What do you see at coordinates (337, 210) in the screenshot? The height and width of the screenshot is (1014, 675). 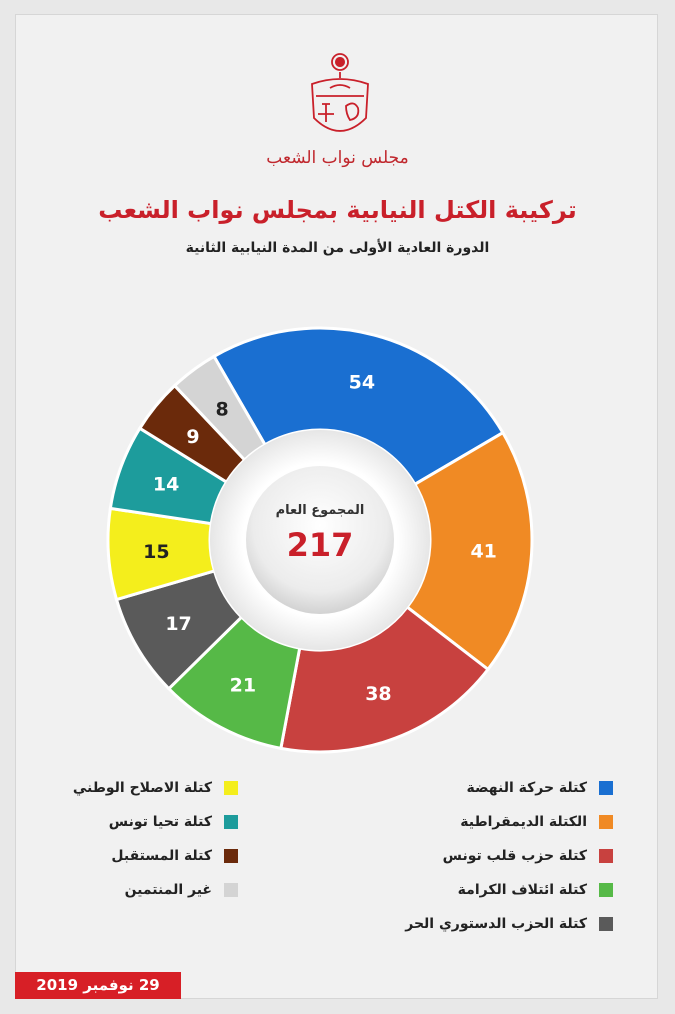 I see `chart-title: تركيبة الكتل النيابية بمجلس نواب الشعب` at bounding box center [337, 210].